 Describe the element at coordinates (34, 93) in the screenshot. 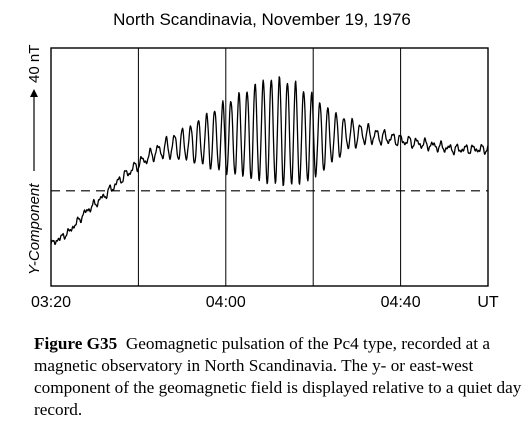

I see `y-arrow-head-icon` at that location.